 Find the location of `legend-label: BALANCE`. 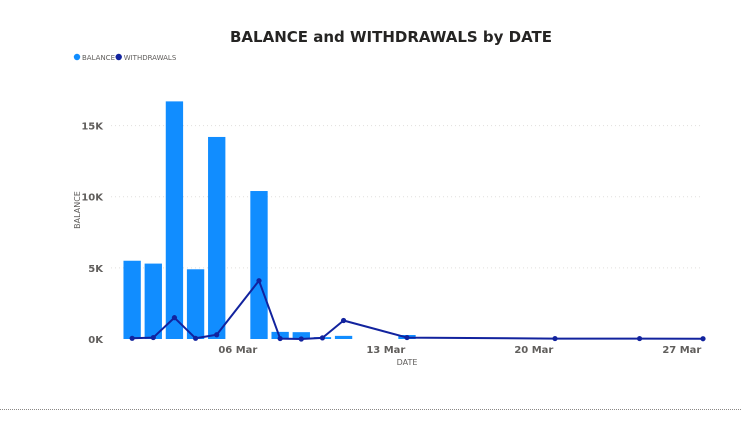

legend-label: BALANCE is located at coordinates (98, 58).